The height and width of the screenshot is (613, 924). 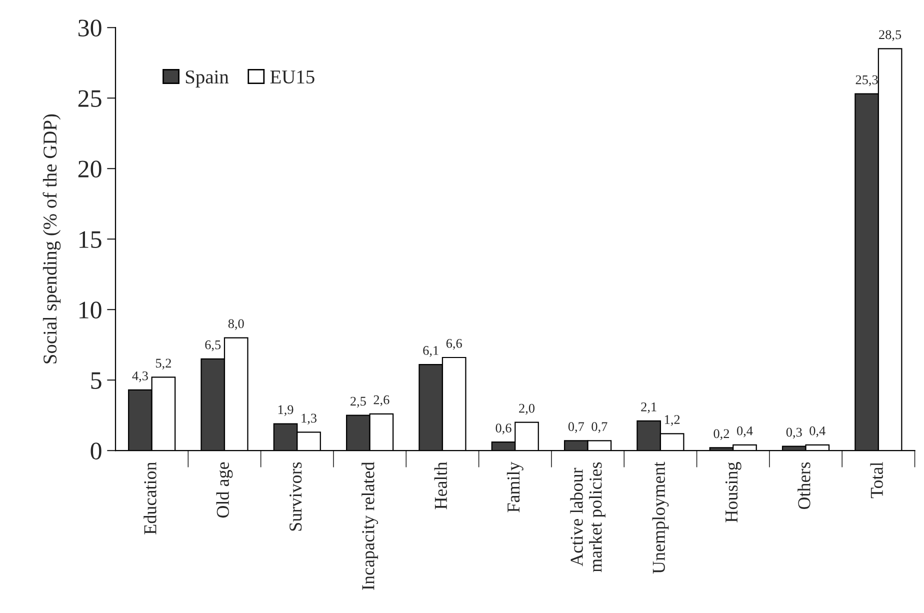 I want to click on y-tick-label: 10, so click(x=91, y=310).